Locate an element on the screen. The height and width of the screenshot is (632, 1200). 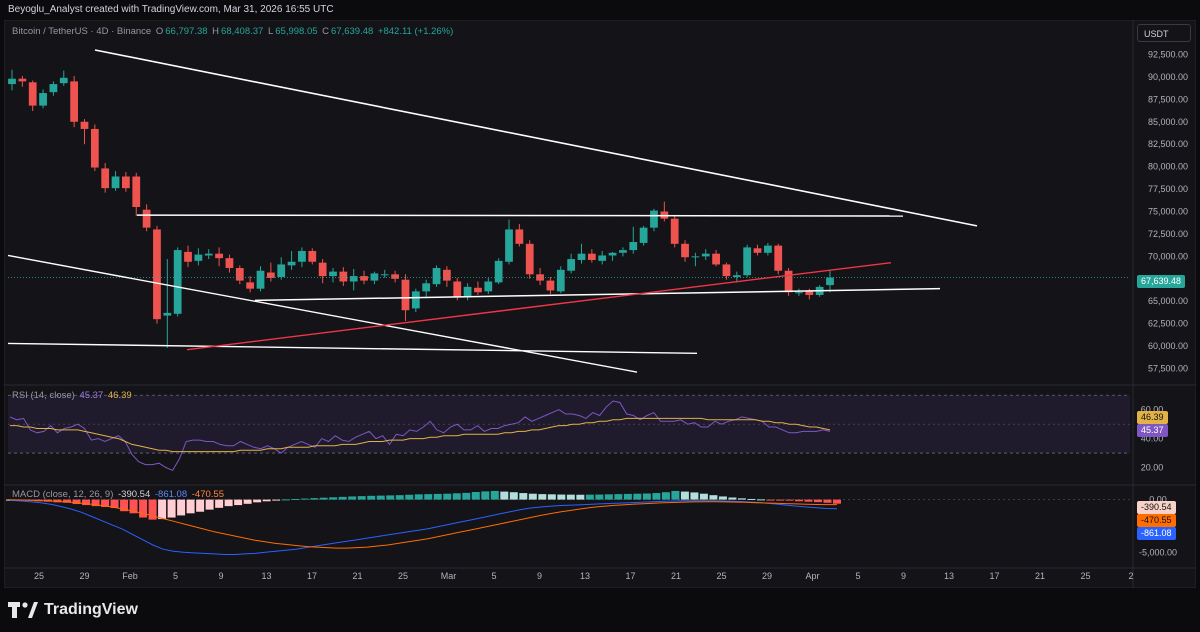
open-label: O is located at coordinates (159, 31).